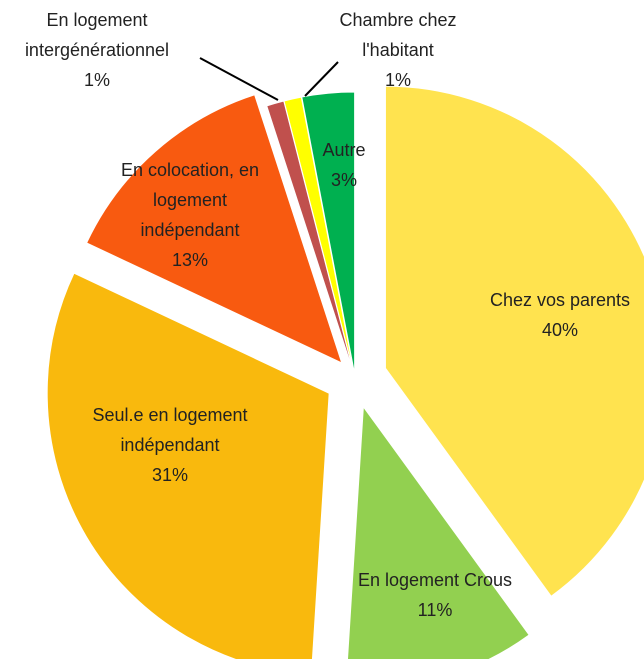 The width and height of the screenshot is (644, 659). I want to click on category-name: Chez vos parents, so click(560, 300).